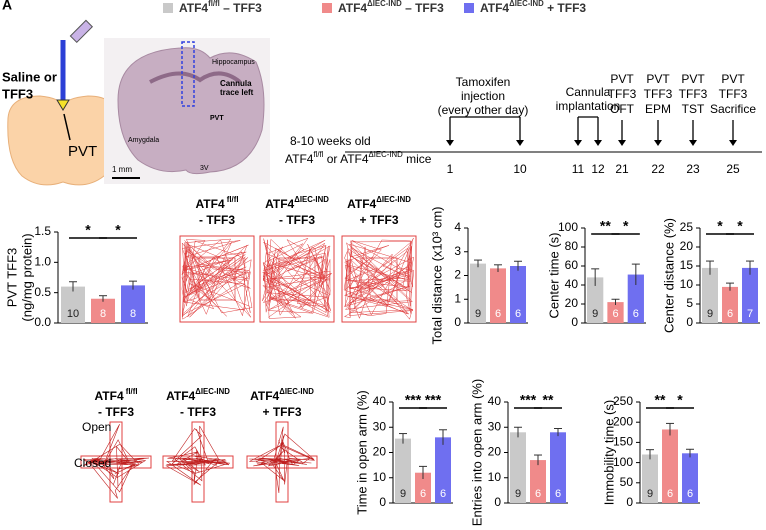 The width and height of the screenshot is (766, 530). Describe the element at coordinates (520, 169) in the screenshot. I see `day-label: 10` at that location.